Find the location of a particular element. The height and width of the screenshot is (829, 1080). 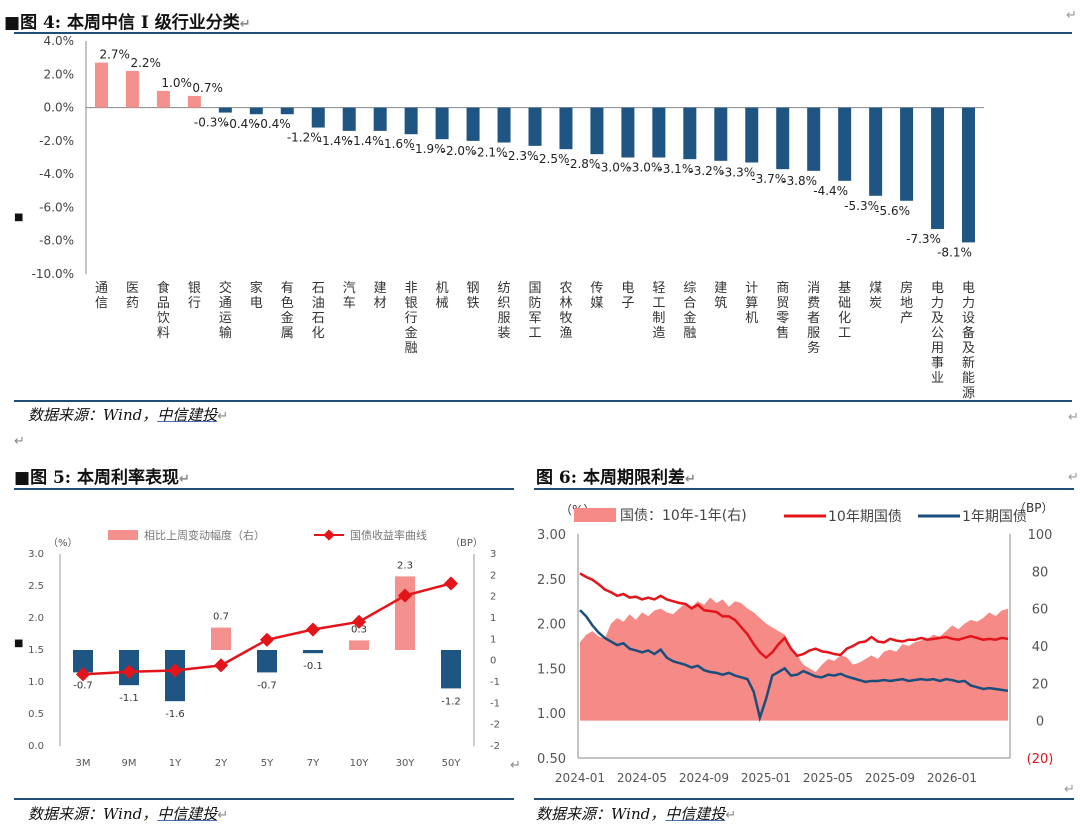

fig5-right-unit: （BP） is located at coordinates (466, 543).